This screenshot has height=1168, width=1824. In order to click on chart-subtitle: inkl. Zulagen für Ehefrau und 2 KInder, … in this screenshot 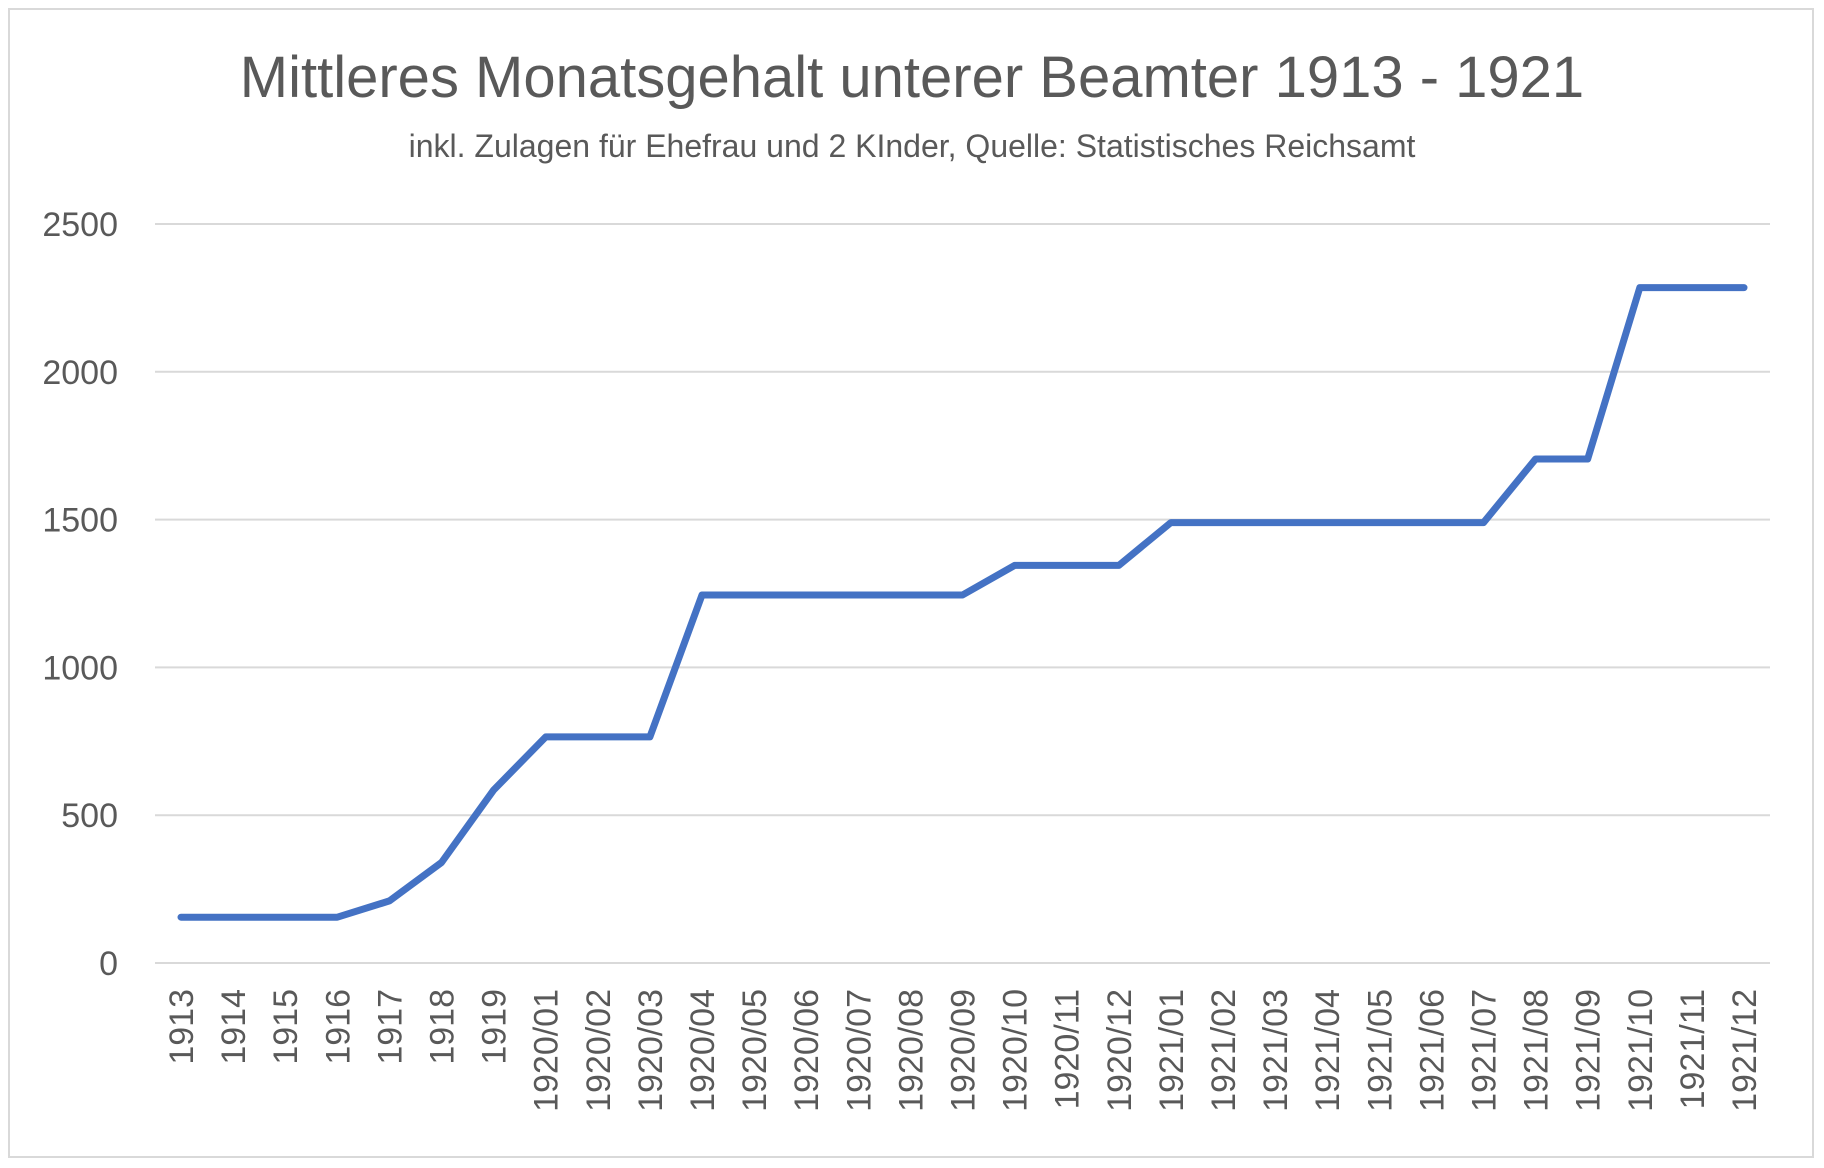, I will do `click(912, 146)`.